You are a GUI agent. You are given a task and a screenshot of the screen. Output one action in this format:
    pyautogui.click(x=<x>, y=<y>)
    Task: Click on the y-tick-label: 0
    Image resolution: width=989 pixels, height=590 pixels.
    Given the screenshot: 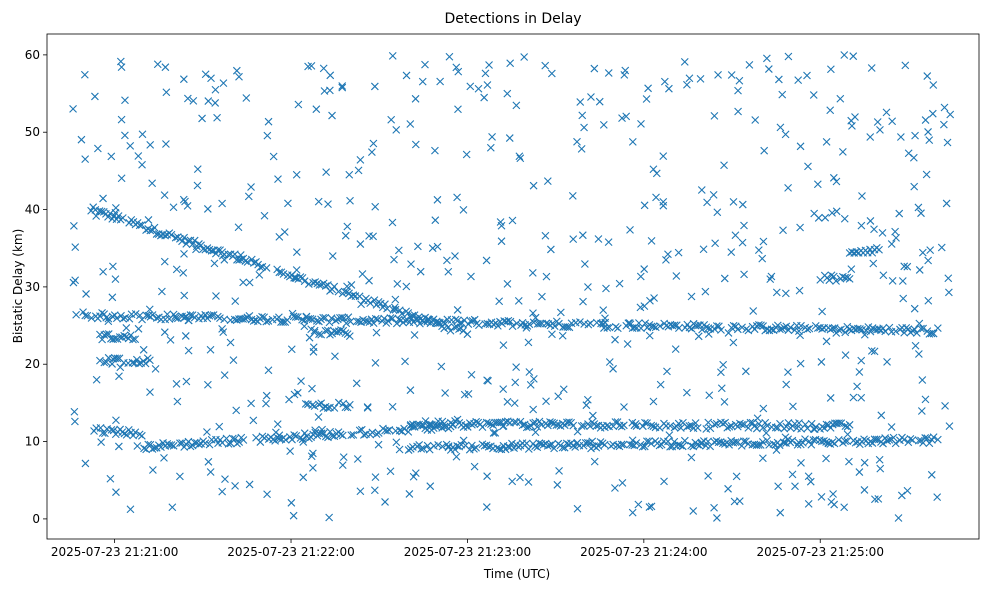 What is the action you would take?
    pyautogui.click(x=36, y=519)
    